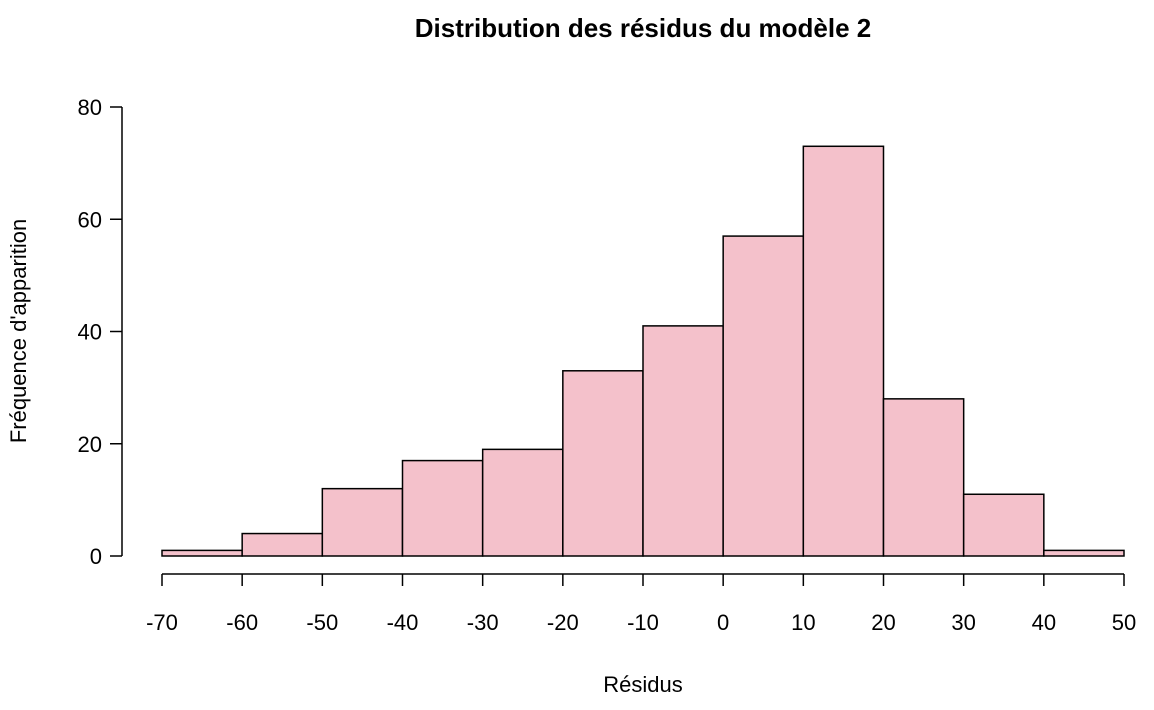 This screenshot has width=1154, height=710. I want to click on x-tick-label: -10, so click(643, 622).